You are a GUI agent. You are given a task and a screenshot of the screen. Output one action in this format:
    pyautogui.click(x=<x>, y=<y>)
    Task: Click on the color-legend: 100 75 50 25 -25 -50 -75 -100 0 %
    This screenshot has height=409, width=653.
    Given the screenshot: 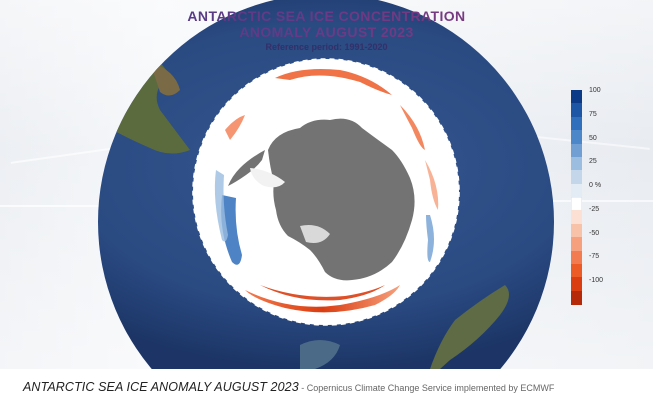 What is the action you would take?
    pyautogui.click(x=601, y=198)
    